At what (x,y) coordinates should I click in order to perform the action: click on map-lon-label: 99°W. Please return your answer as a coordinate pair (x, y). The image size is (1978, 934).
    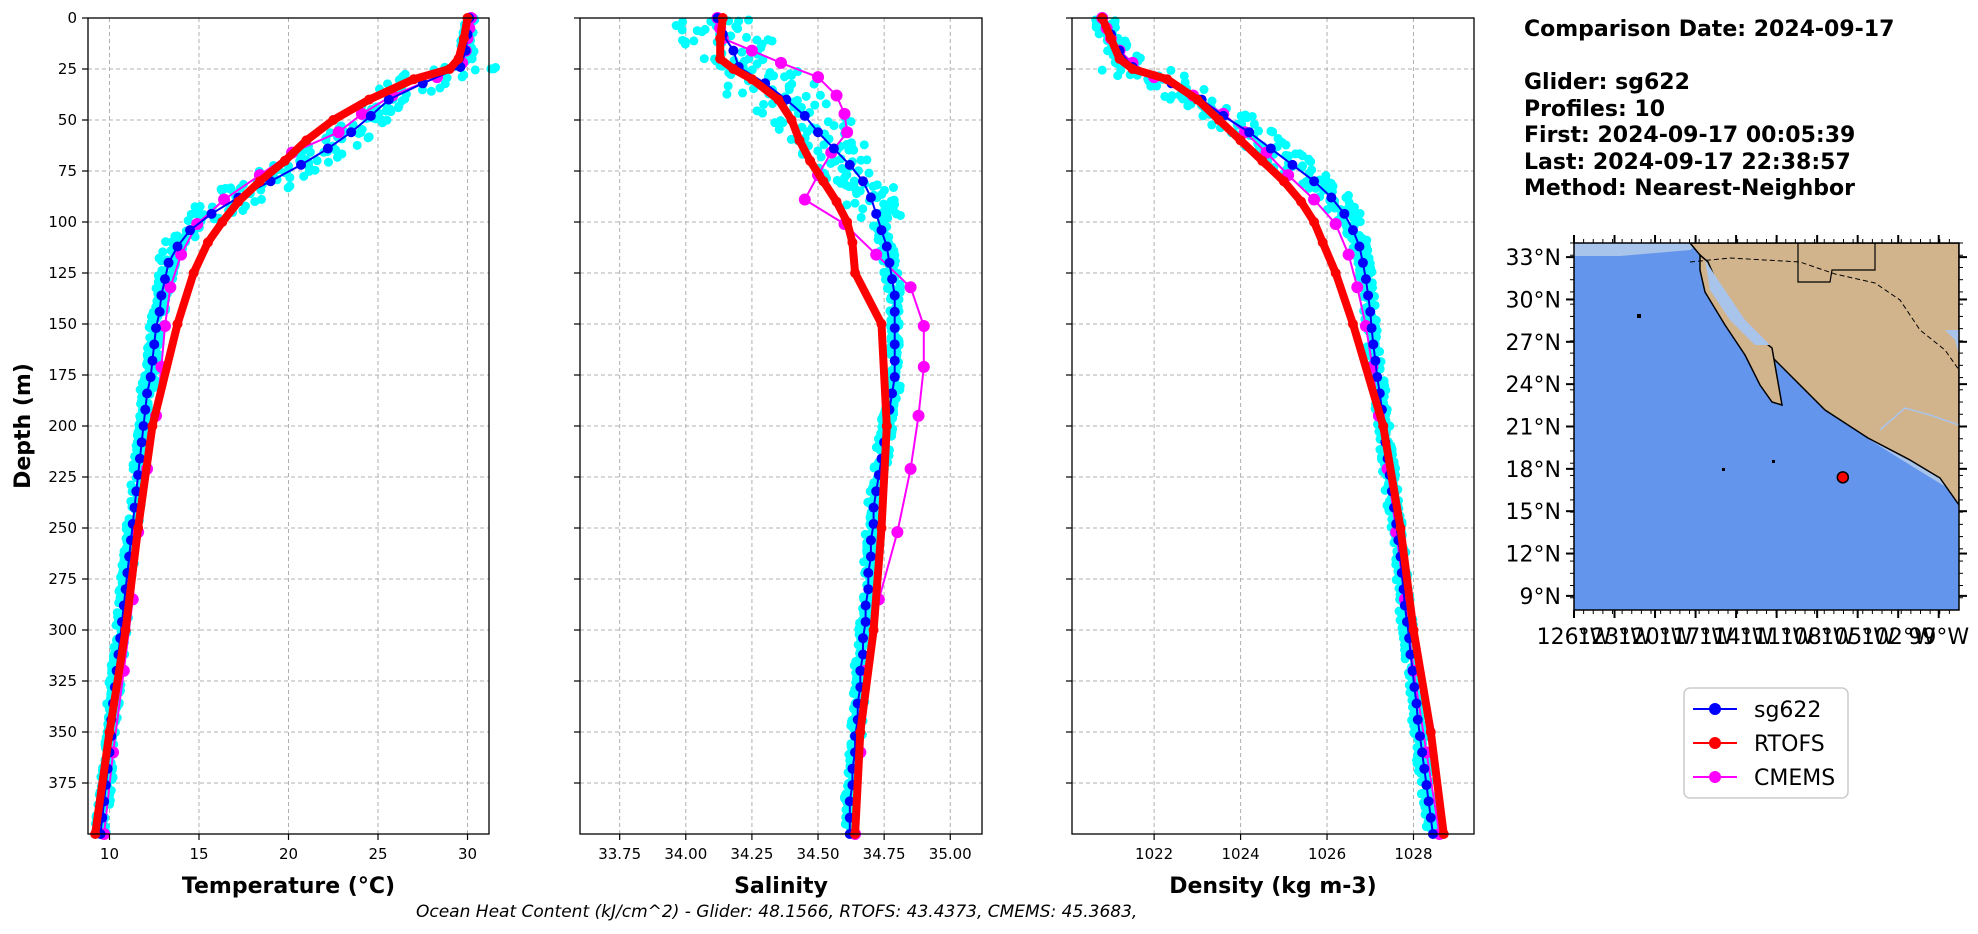
    Looking at the image, I should click on (1938, 637).